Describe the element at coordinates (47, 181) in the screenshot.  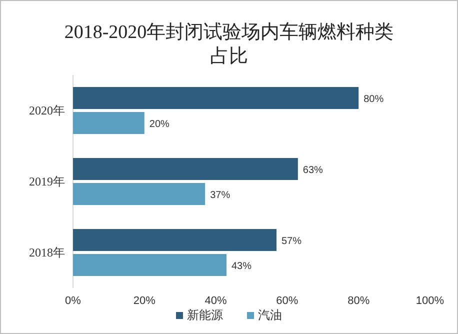
I see `y-tick-label: 2019年` at that location.